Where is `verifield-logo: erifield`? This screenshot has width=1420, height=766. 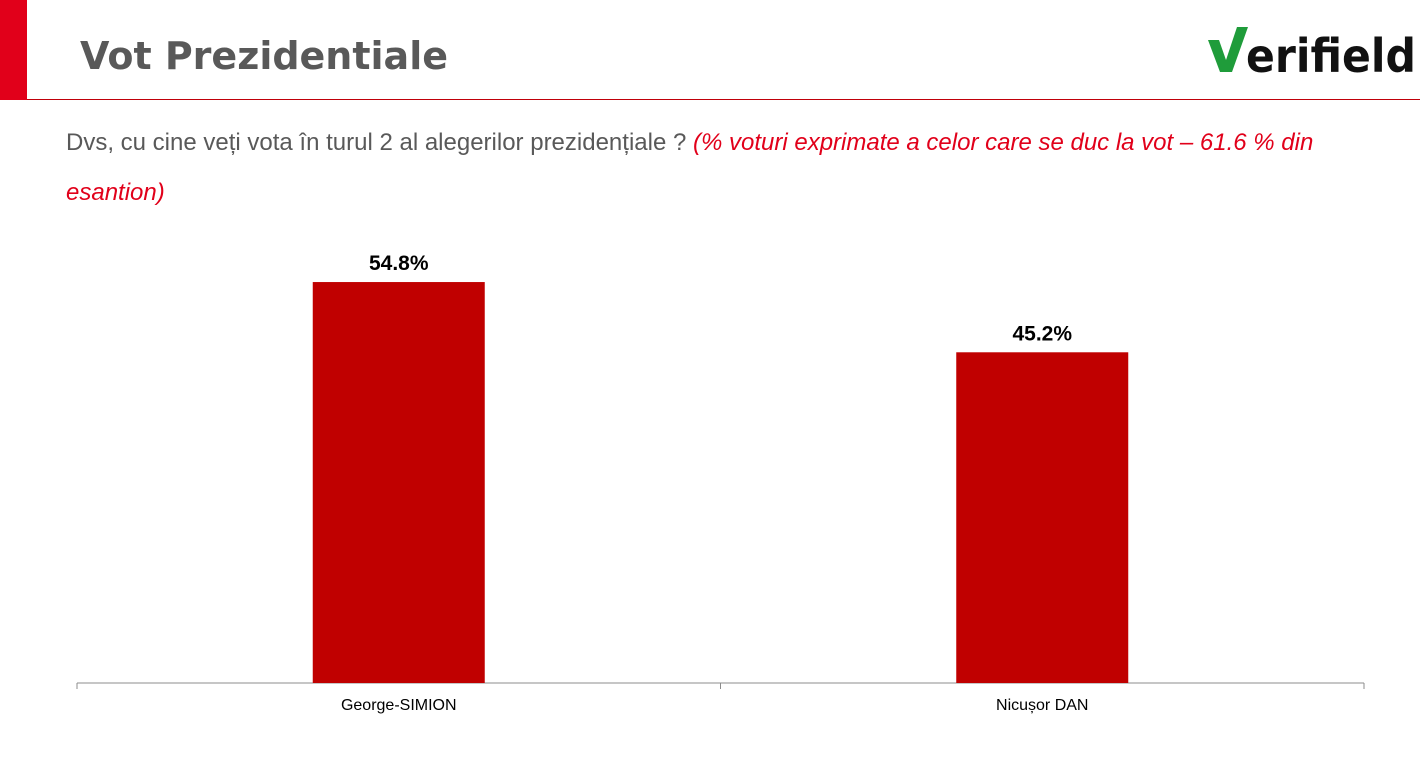 verifield-logo: erifield is located at coordinates (1312, 50).